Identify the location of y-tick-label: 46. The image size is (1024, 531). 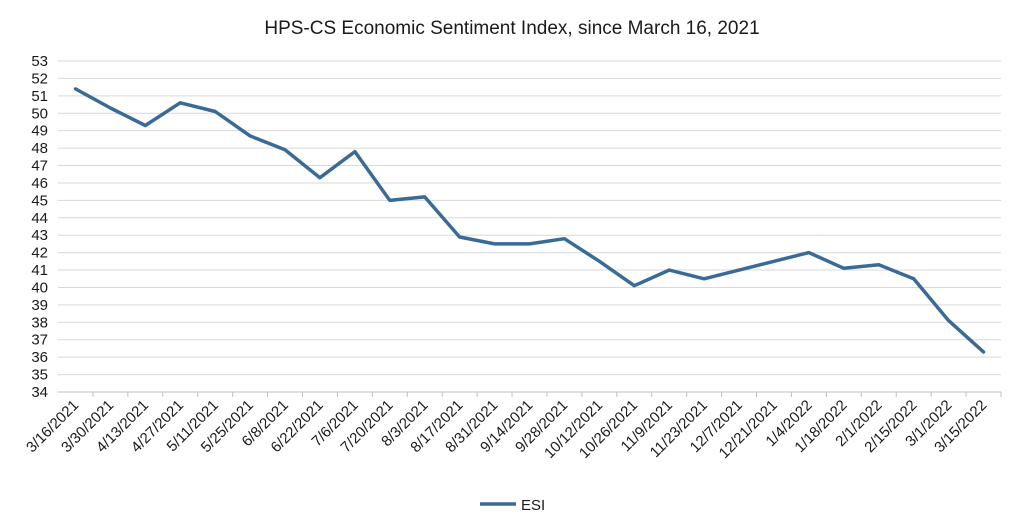
(39, 183).